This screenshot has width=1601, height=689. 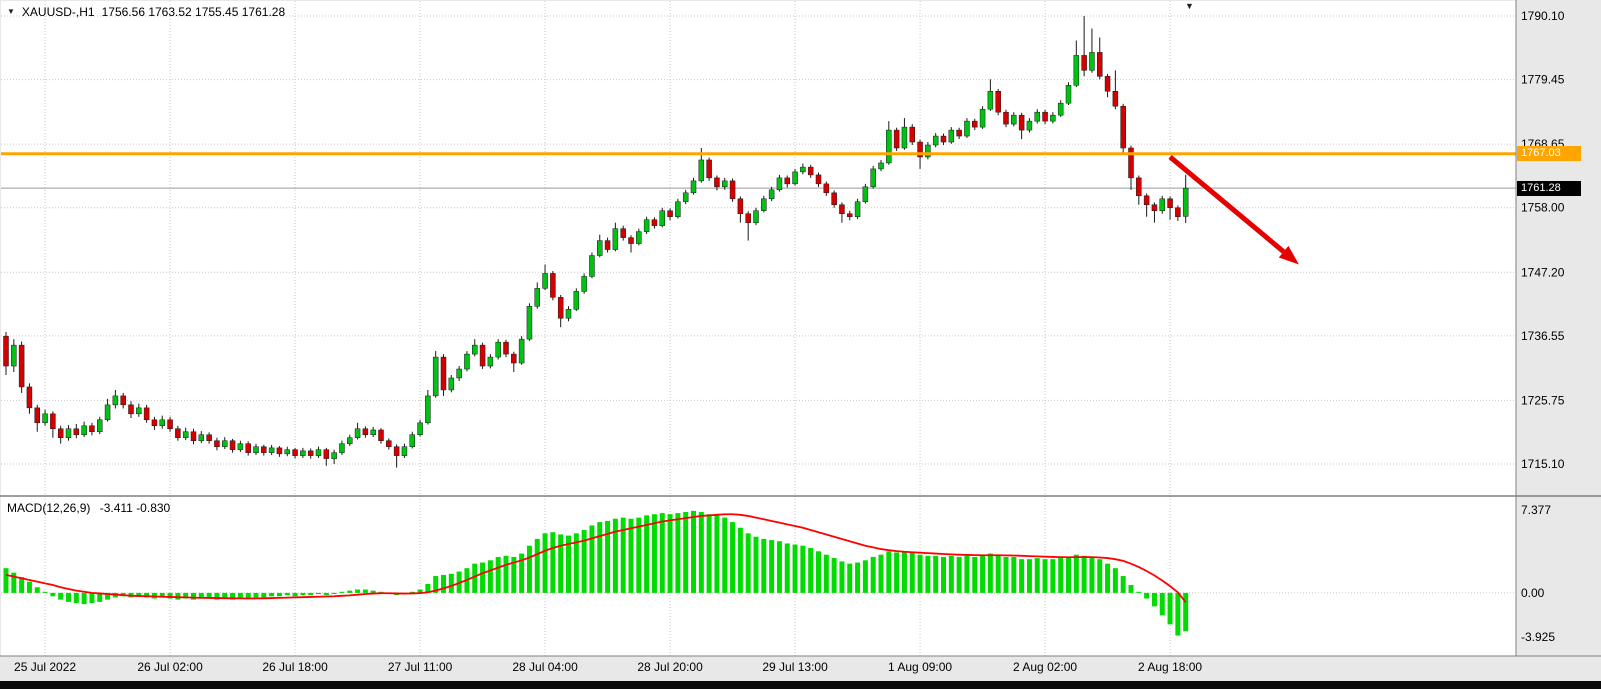 What do you see at coordinates (596, 558) in the screenshot?
I see `macd-signal-line` at bounding box center [596, 558].